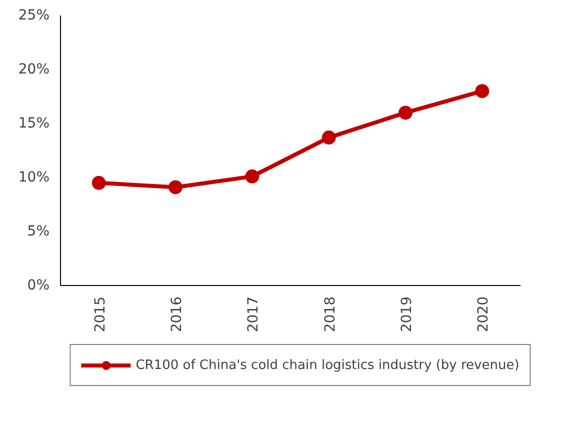  What do you see at coordinates (330, 314) in the screenshot?
I see `x-tick-label: 2018` at bounding box center [330, 314].